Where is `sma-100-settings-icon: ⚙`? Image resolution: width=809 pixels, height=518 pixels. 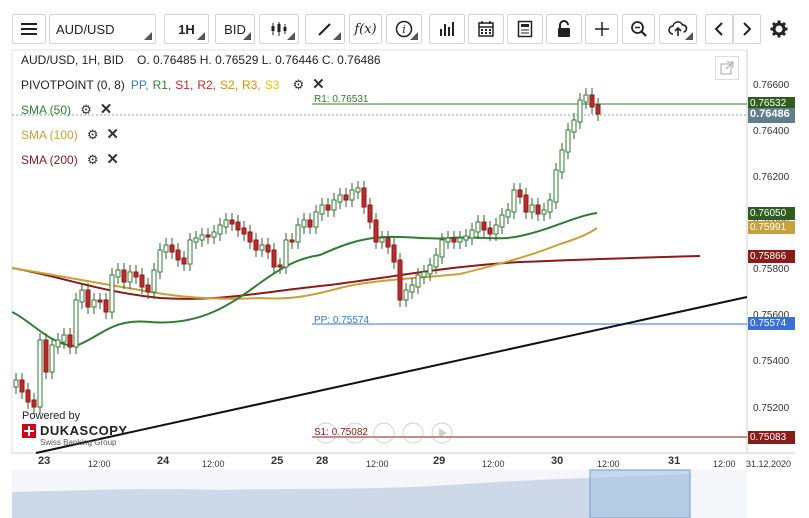
sma-100-settings-icon: ⚙ is located at coordinates (92, 134).